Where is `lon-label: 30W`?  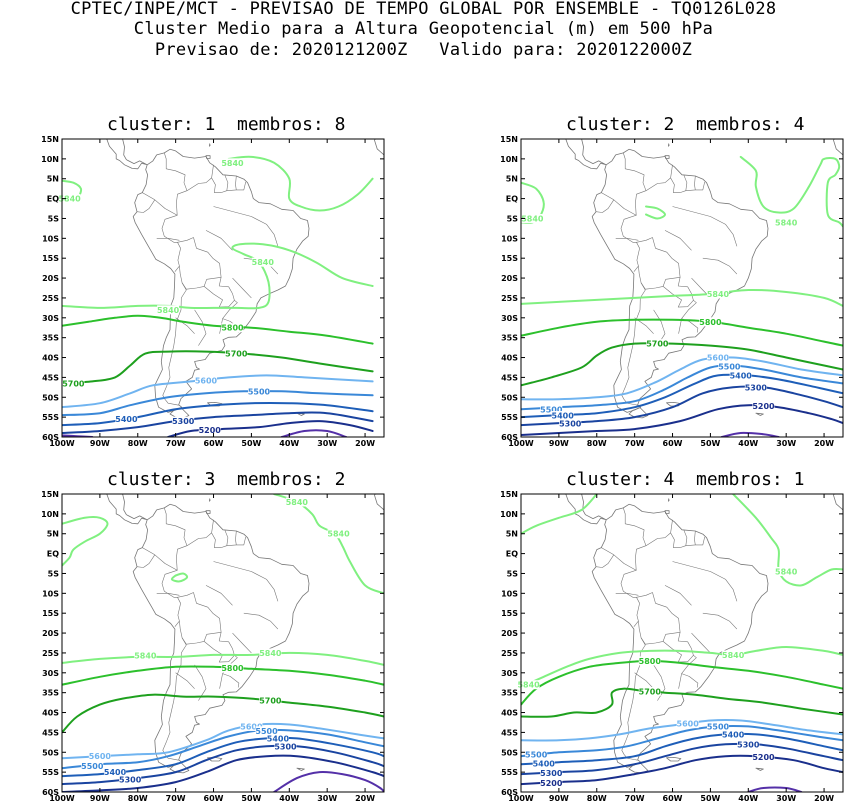
lon-label: 30W is located at coordinates (327, 443).